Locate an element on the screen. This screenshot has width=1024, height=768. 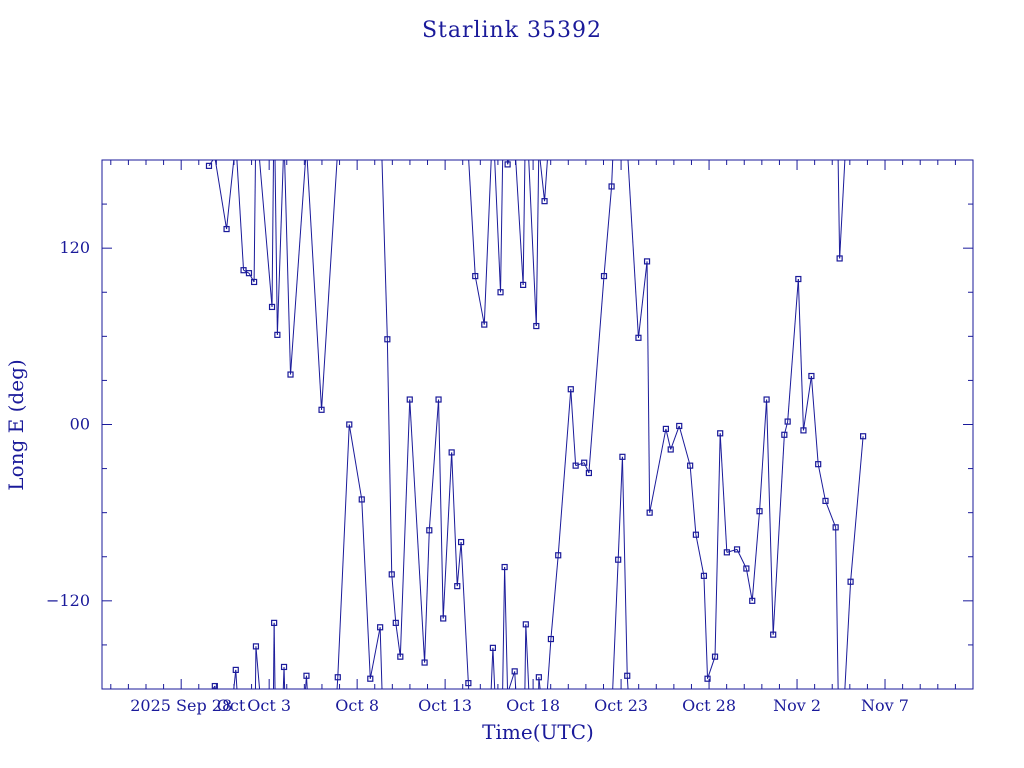
x-tick-label: Nov 2 is located at coordinates (797, 705).